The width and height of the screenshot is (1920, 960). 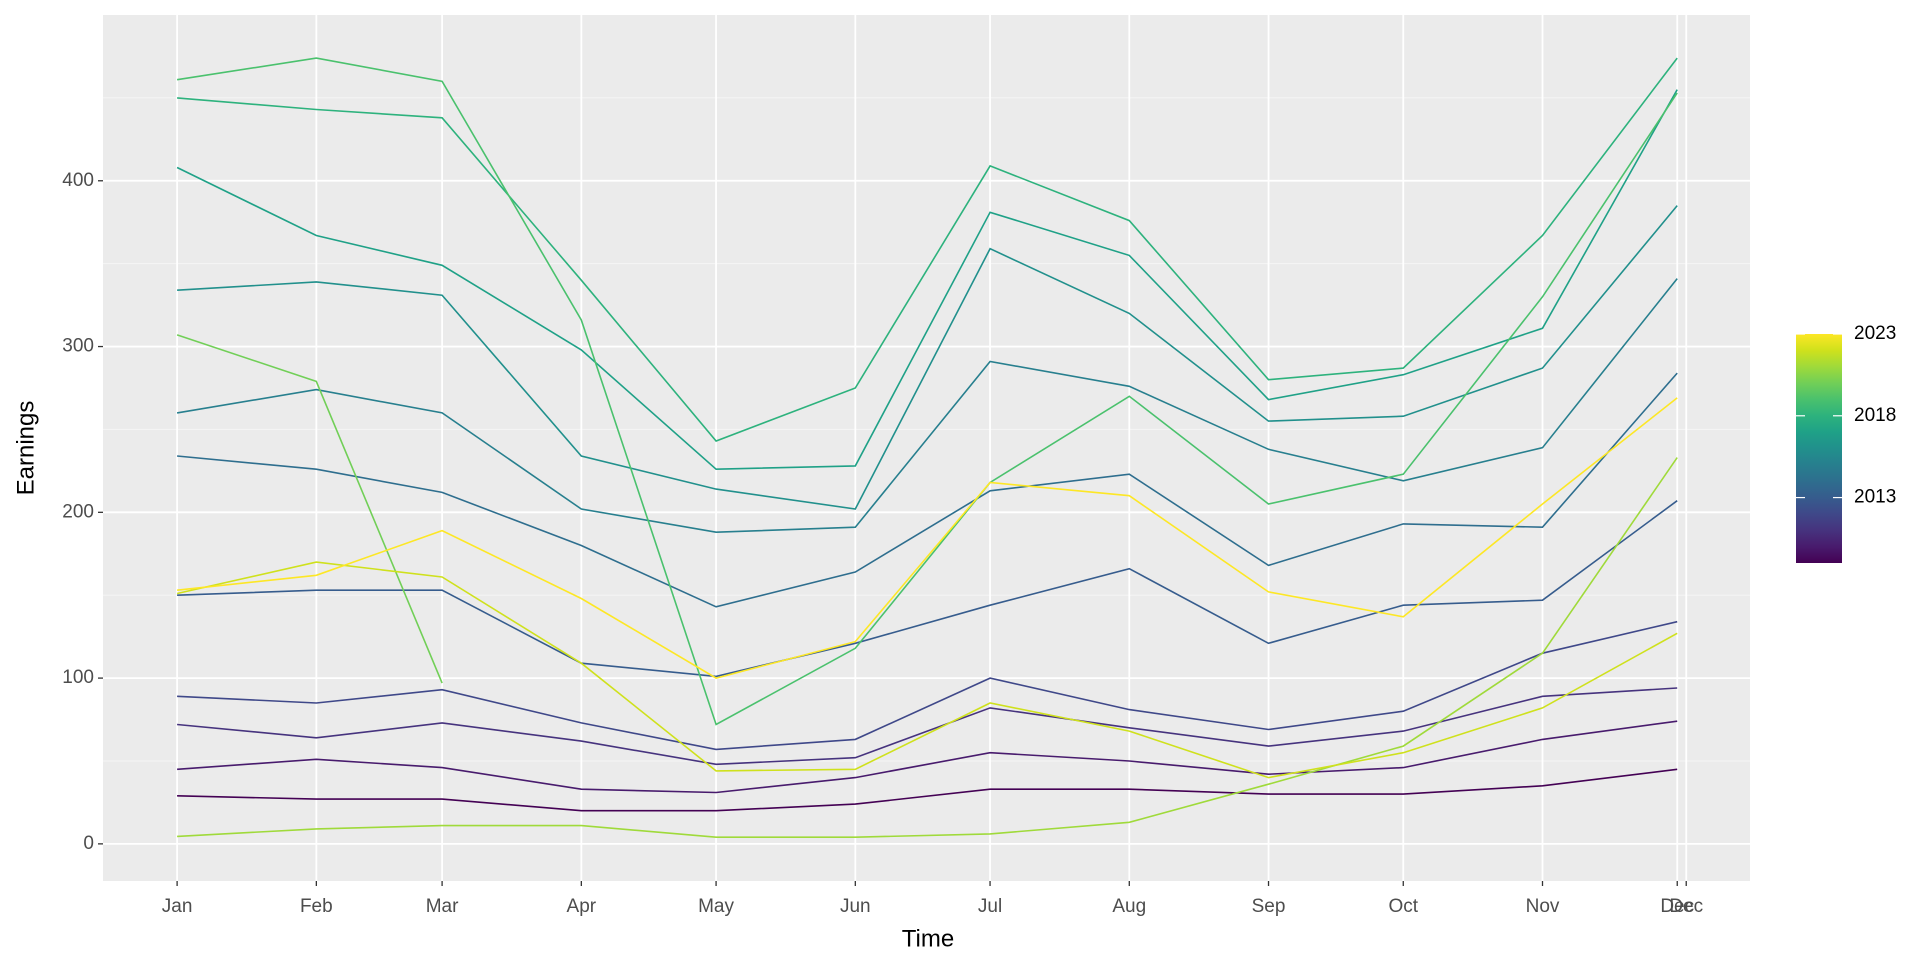 I want to click on colorbar-label: 2013, so click(x=1875, y=497).